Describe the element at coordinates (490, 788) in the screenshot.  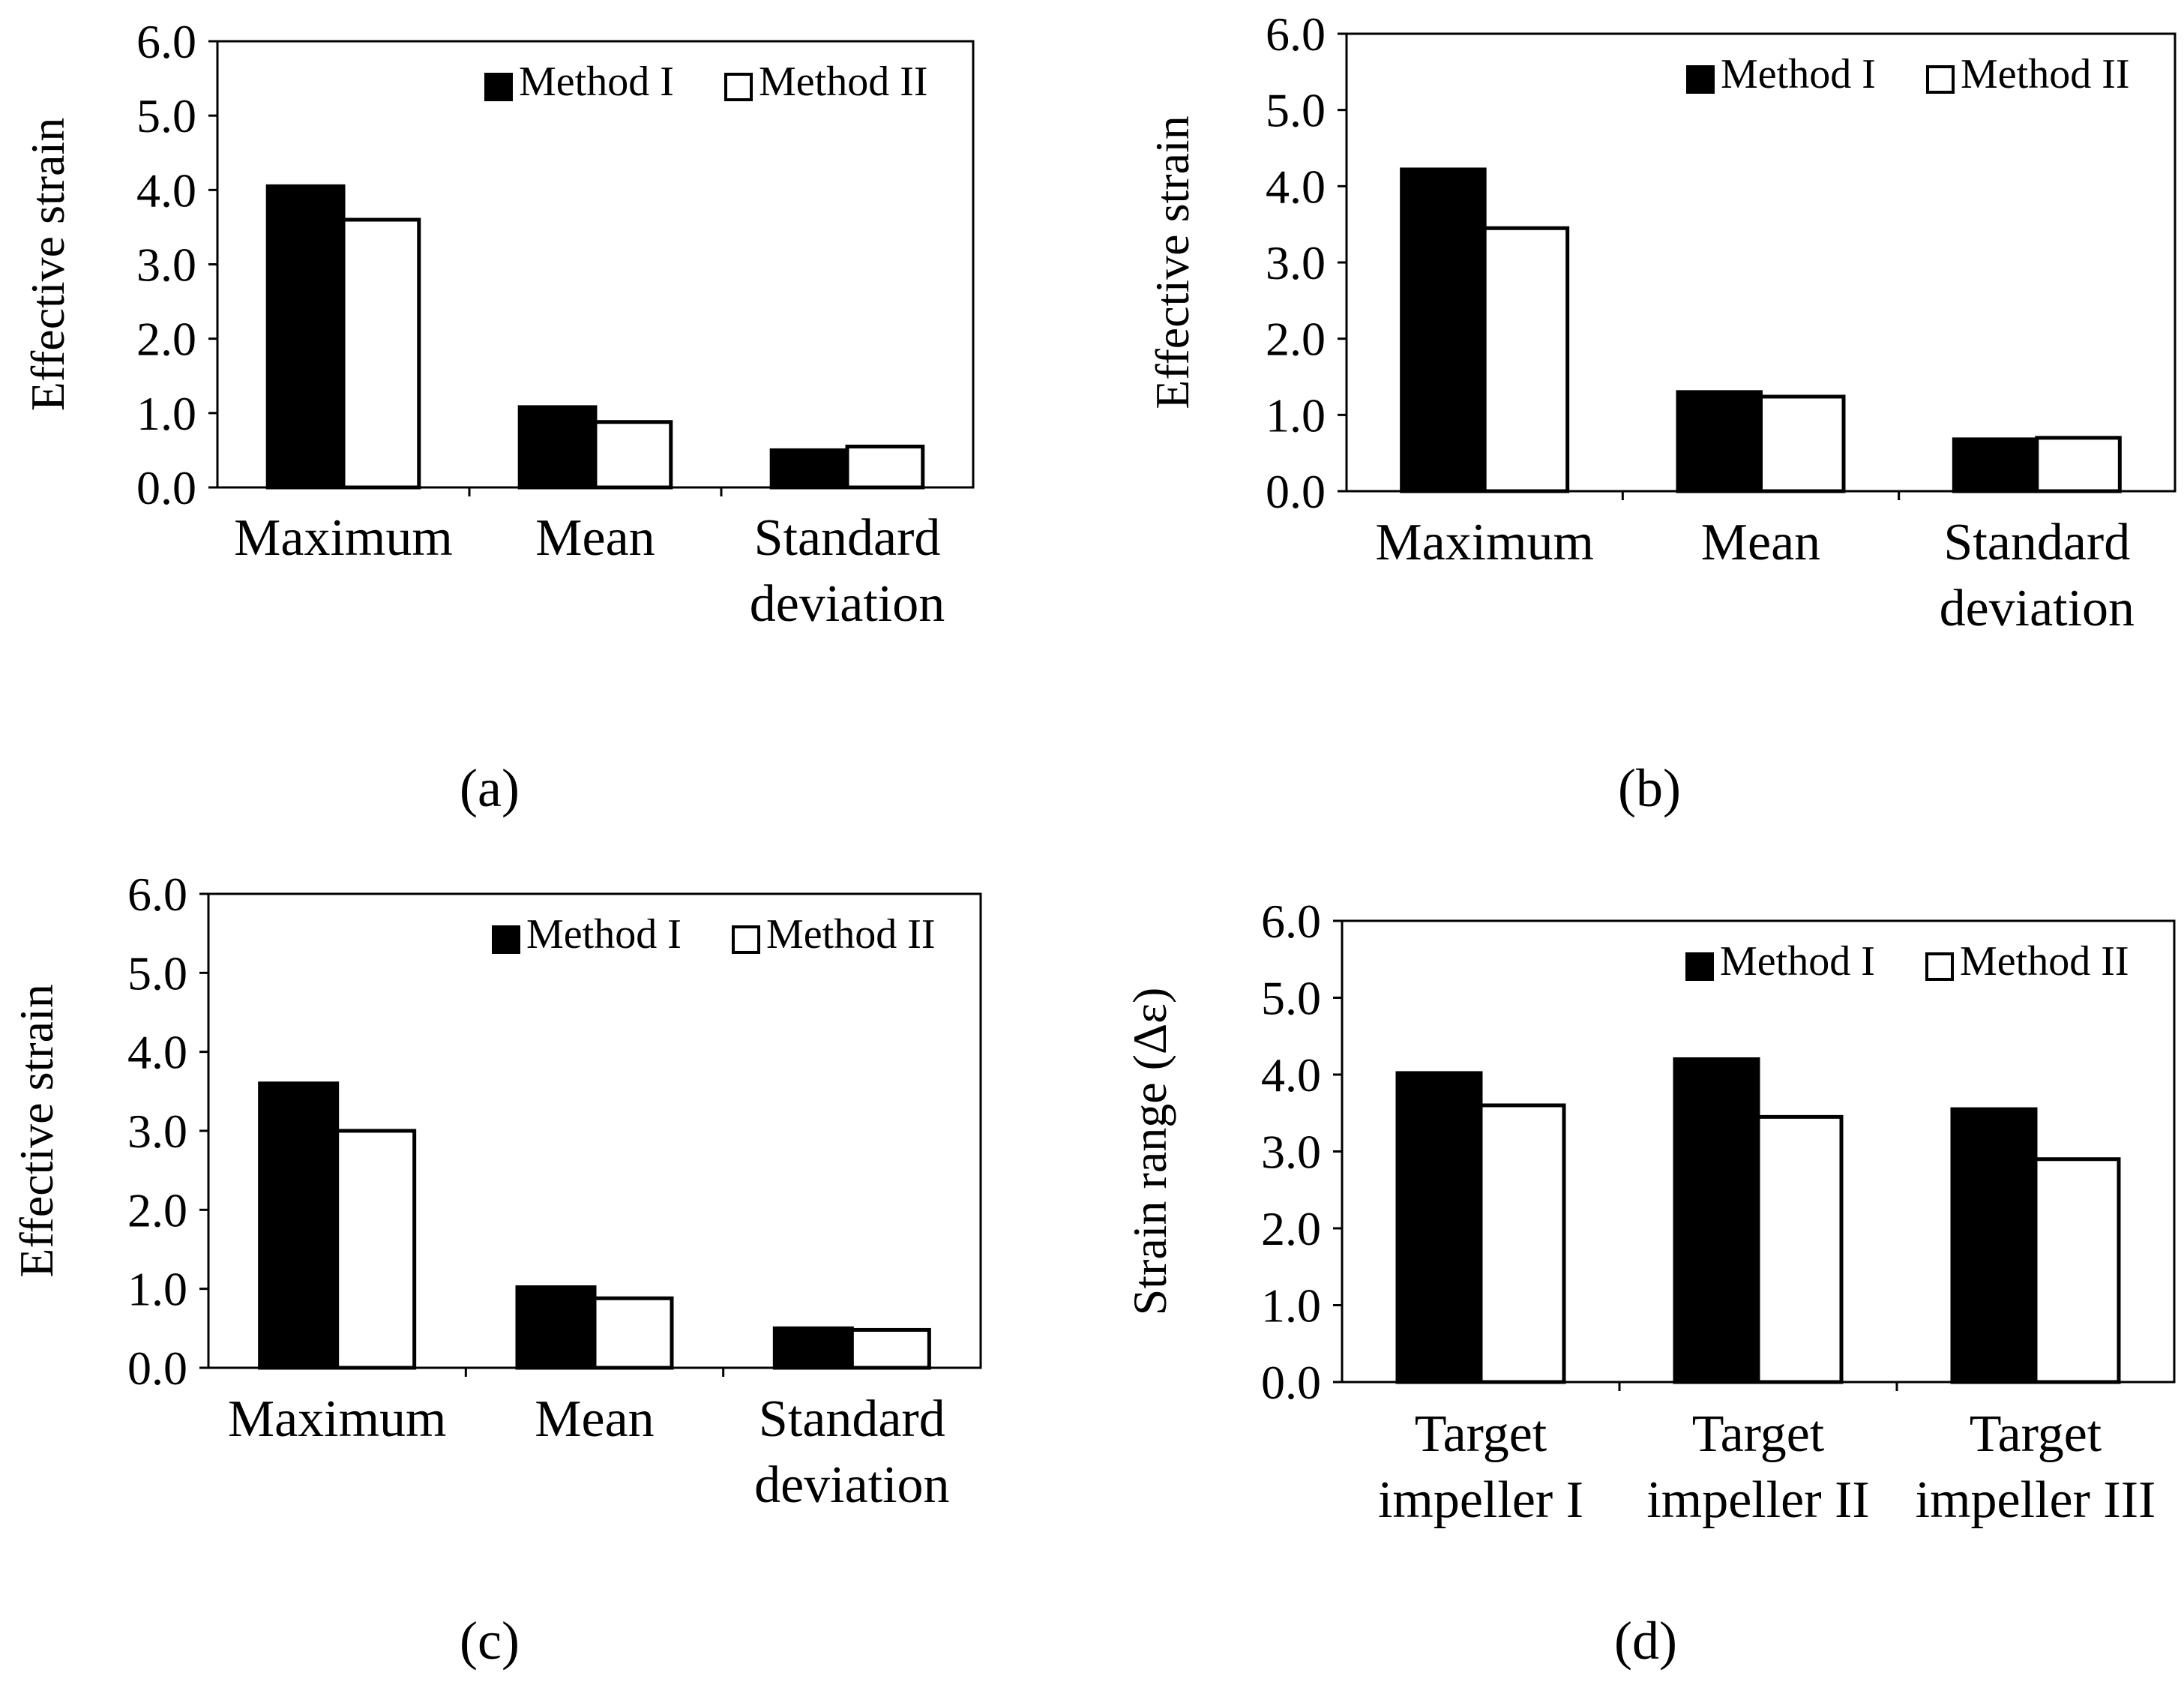
I see `panel-label: (a)` at that location.